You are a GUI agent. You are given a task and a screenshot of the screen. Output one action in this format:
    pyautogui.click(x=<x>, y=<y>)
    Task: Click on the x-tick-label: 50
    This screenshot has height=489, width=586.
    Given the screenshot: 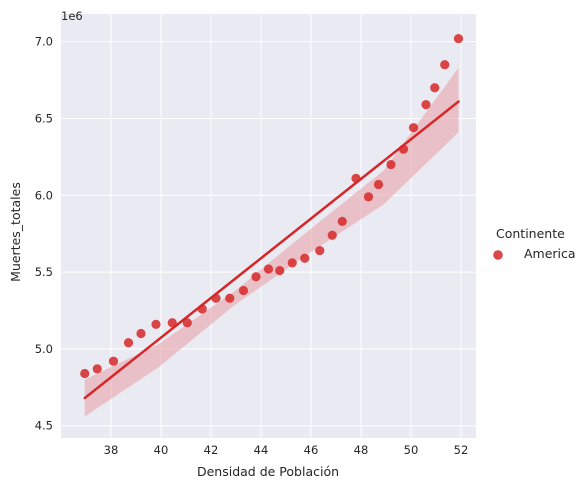 What is the action you would take?
    pyautogui.click(x=411, y=450)
    